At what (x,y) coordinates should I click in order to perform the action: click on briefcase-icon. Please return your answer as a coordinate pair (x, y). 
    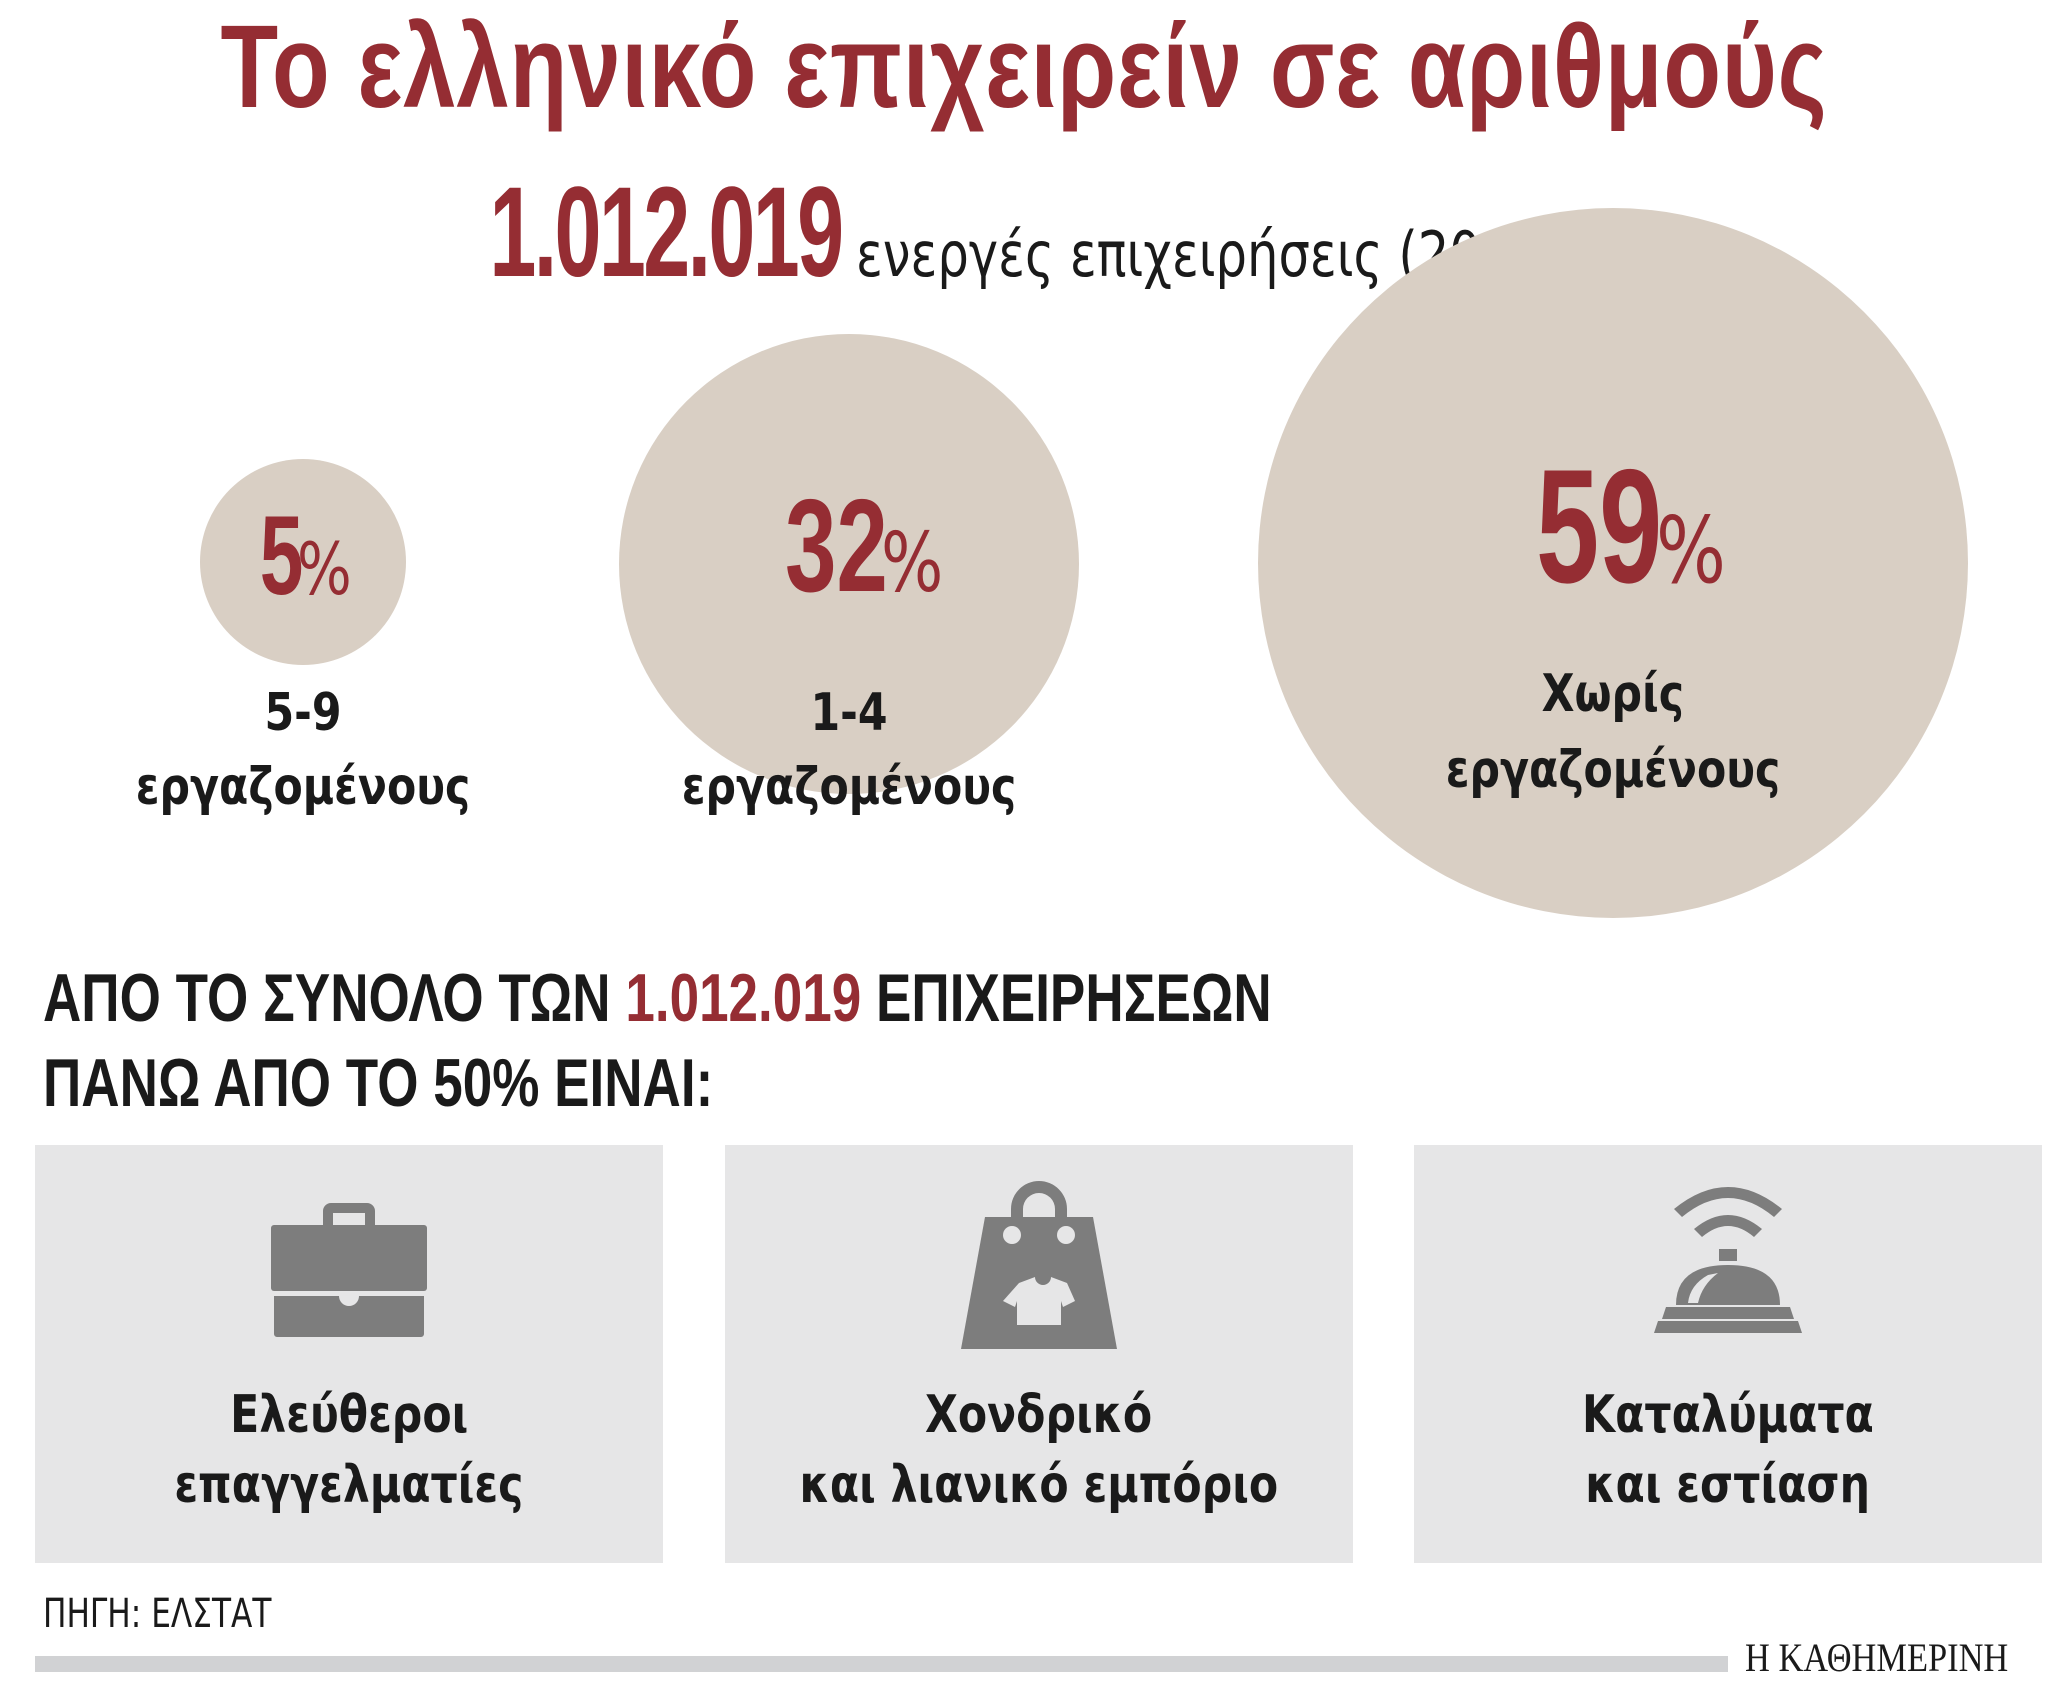
    Looking at the image, I should click on (349, 1270).